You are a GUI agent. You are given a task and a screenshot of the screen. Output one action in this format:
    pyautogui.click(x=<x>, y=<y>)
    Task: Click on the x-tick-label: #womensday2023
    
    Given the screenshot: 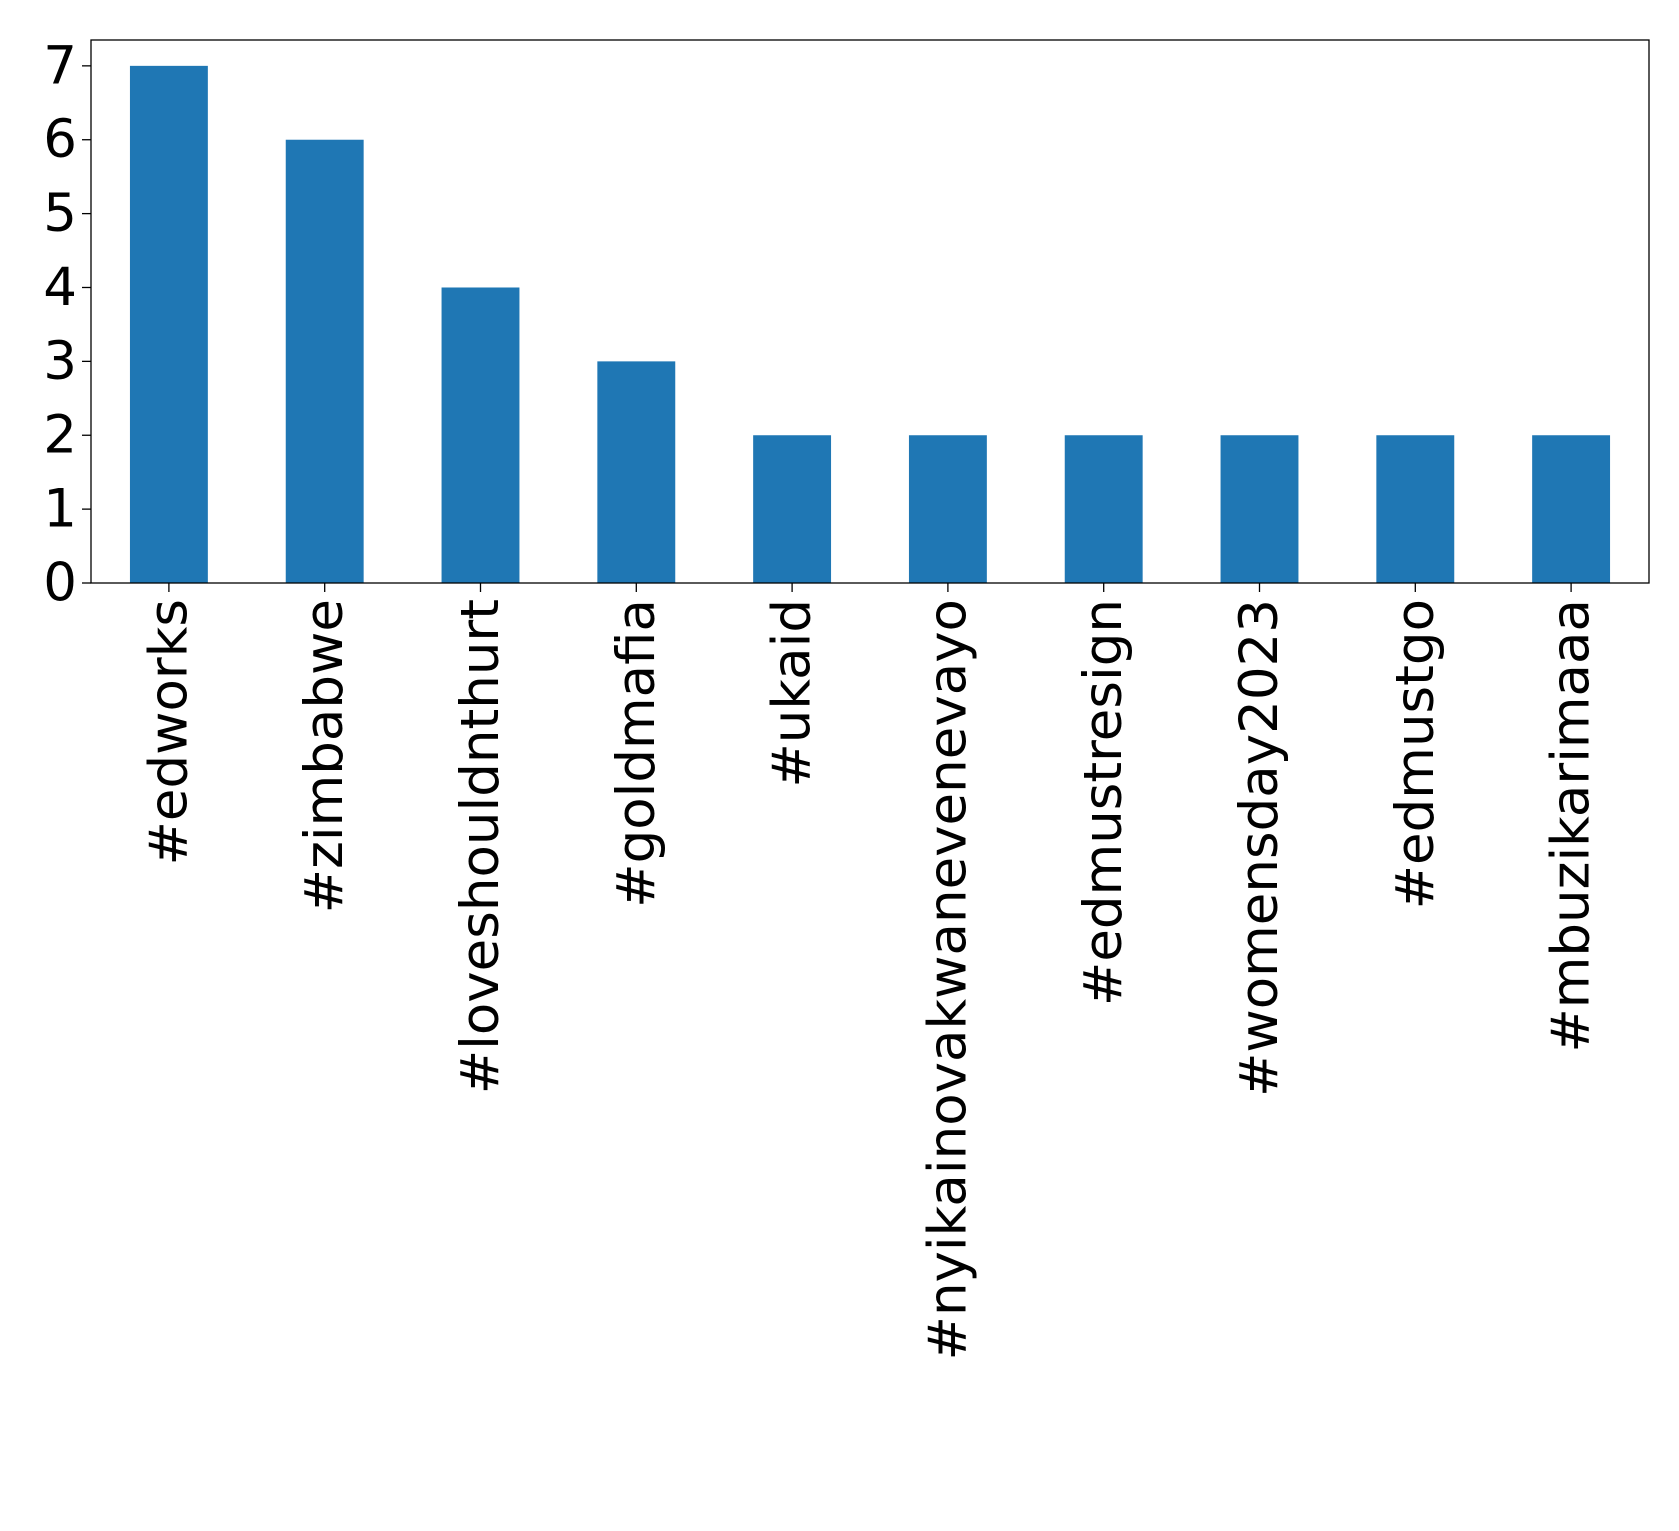 What is the action you would take?
    pyautogui.click(x=1259, y=848)
    